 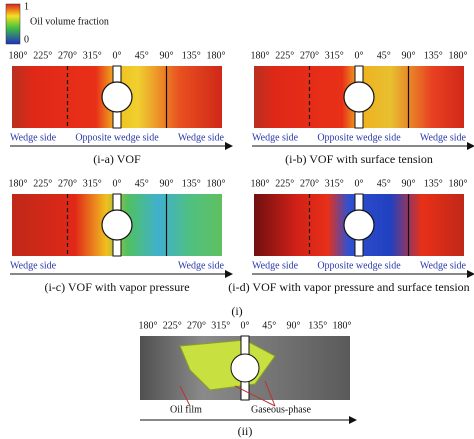 I want to click on annotation: Oil film, so click(x=186, y=409).